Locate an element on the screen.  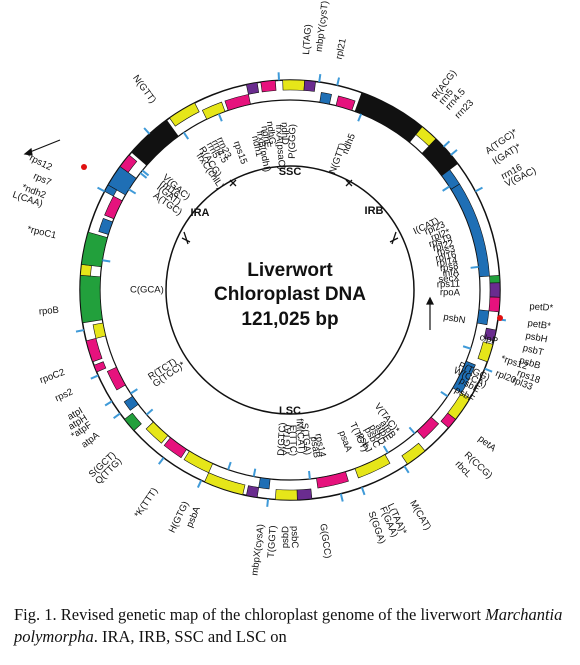
gene-label: *K(TTT) is located at coordinates (146, 503).